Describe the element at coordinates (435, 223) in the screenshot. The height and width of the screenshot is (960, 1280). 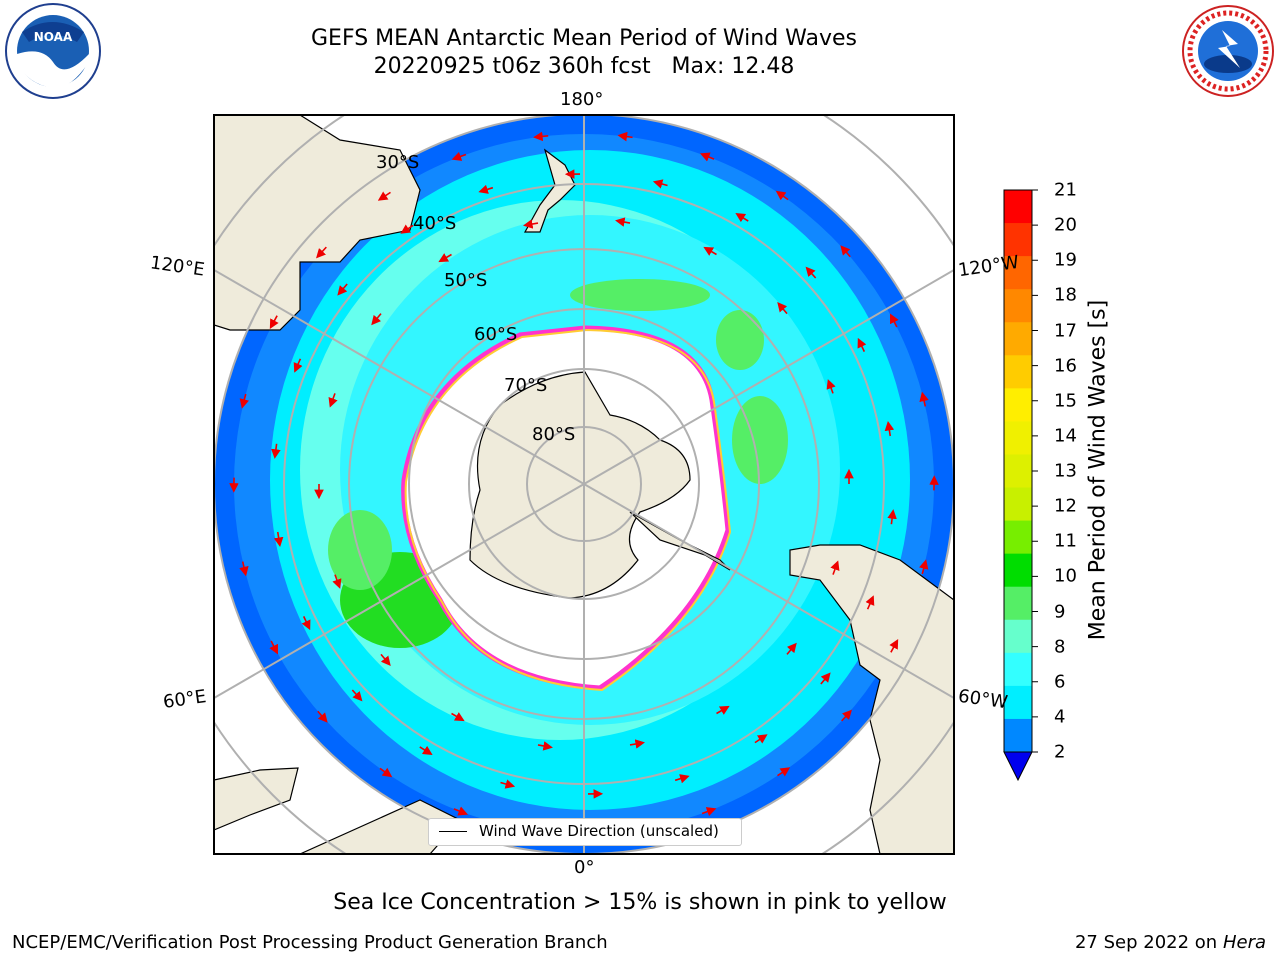
I see `lat-label-40s: 40°S` at that location.